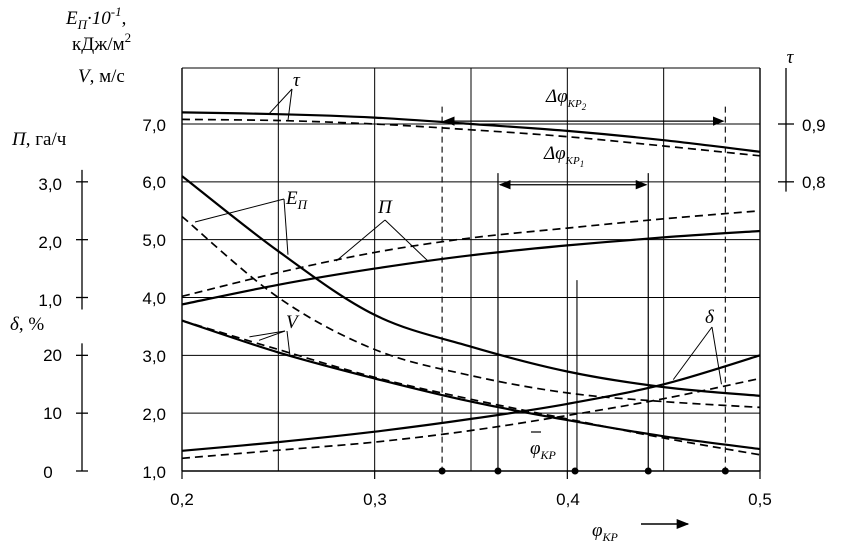 Image resolution: width=845 pixels, height=542 pixels. Describe the element at coordinates (303, 204) in the screenshot. I see `curve-label-ep-sub: П` at that location.